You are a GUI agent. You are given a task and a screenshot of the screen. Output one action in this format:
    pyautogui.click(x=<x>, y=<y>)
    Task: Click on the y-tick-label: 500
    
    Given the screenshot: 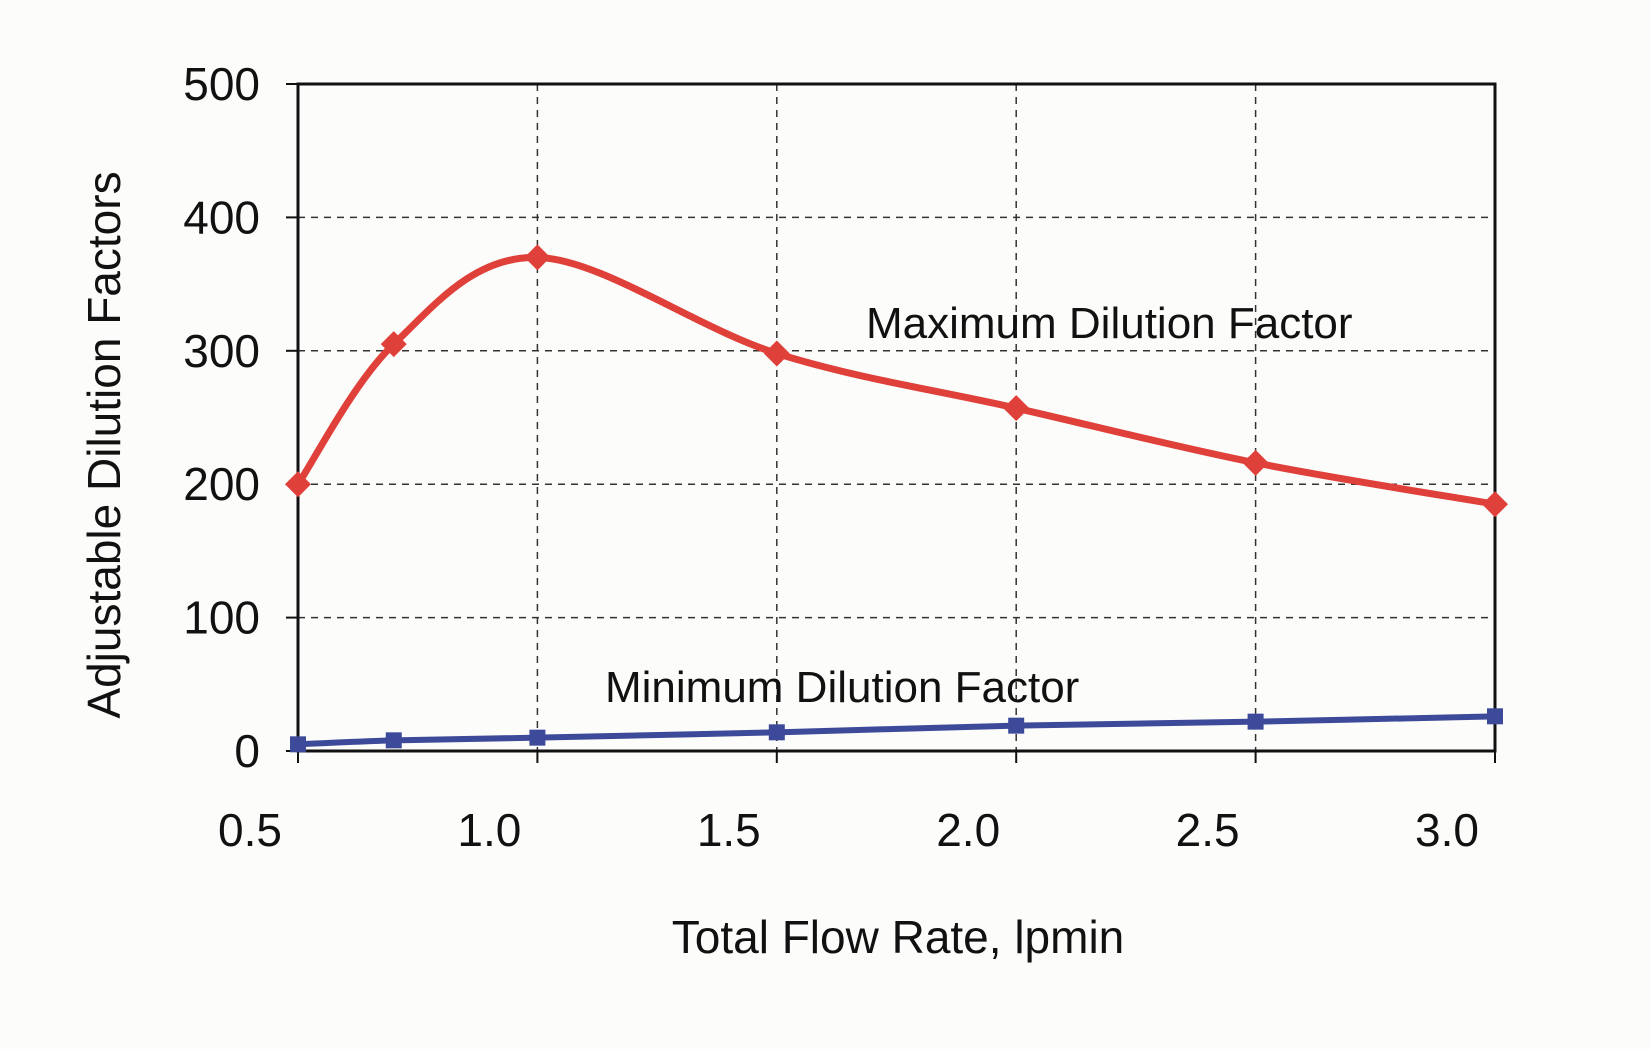 What is the action you would take?
    pyautogui.click(x=221, y=84)
    